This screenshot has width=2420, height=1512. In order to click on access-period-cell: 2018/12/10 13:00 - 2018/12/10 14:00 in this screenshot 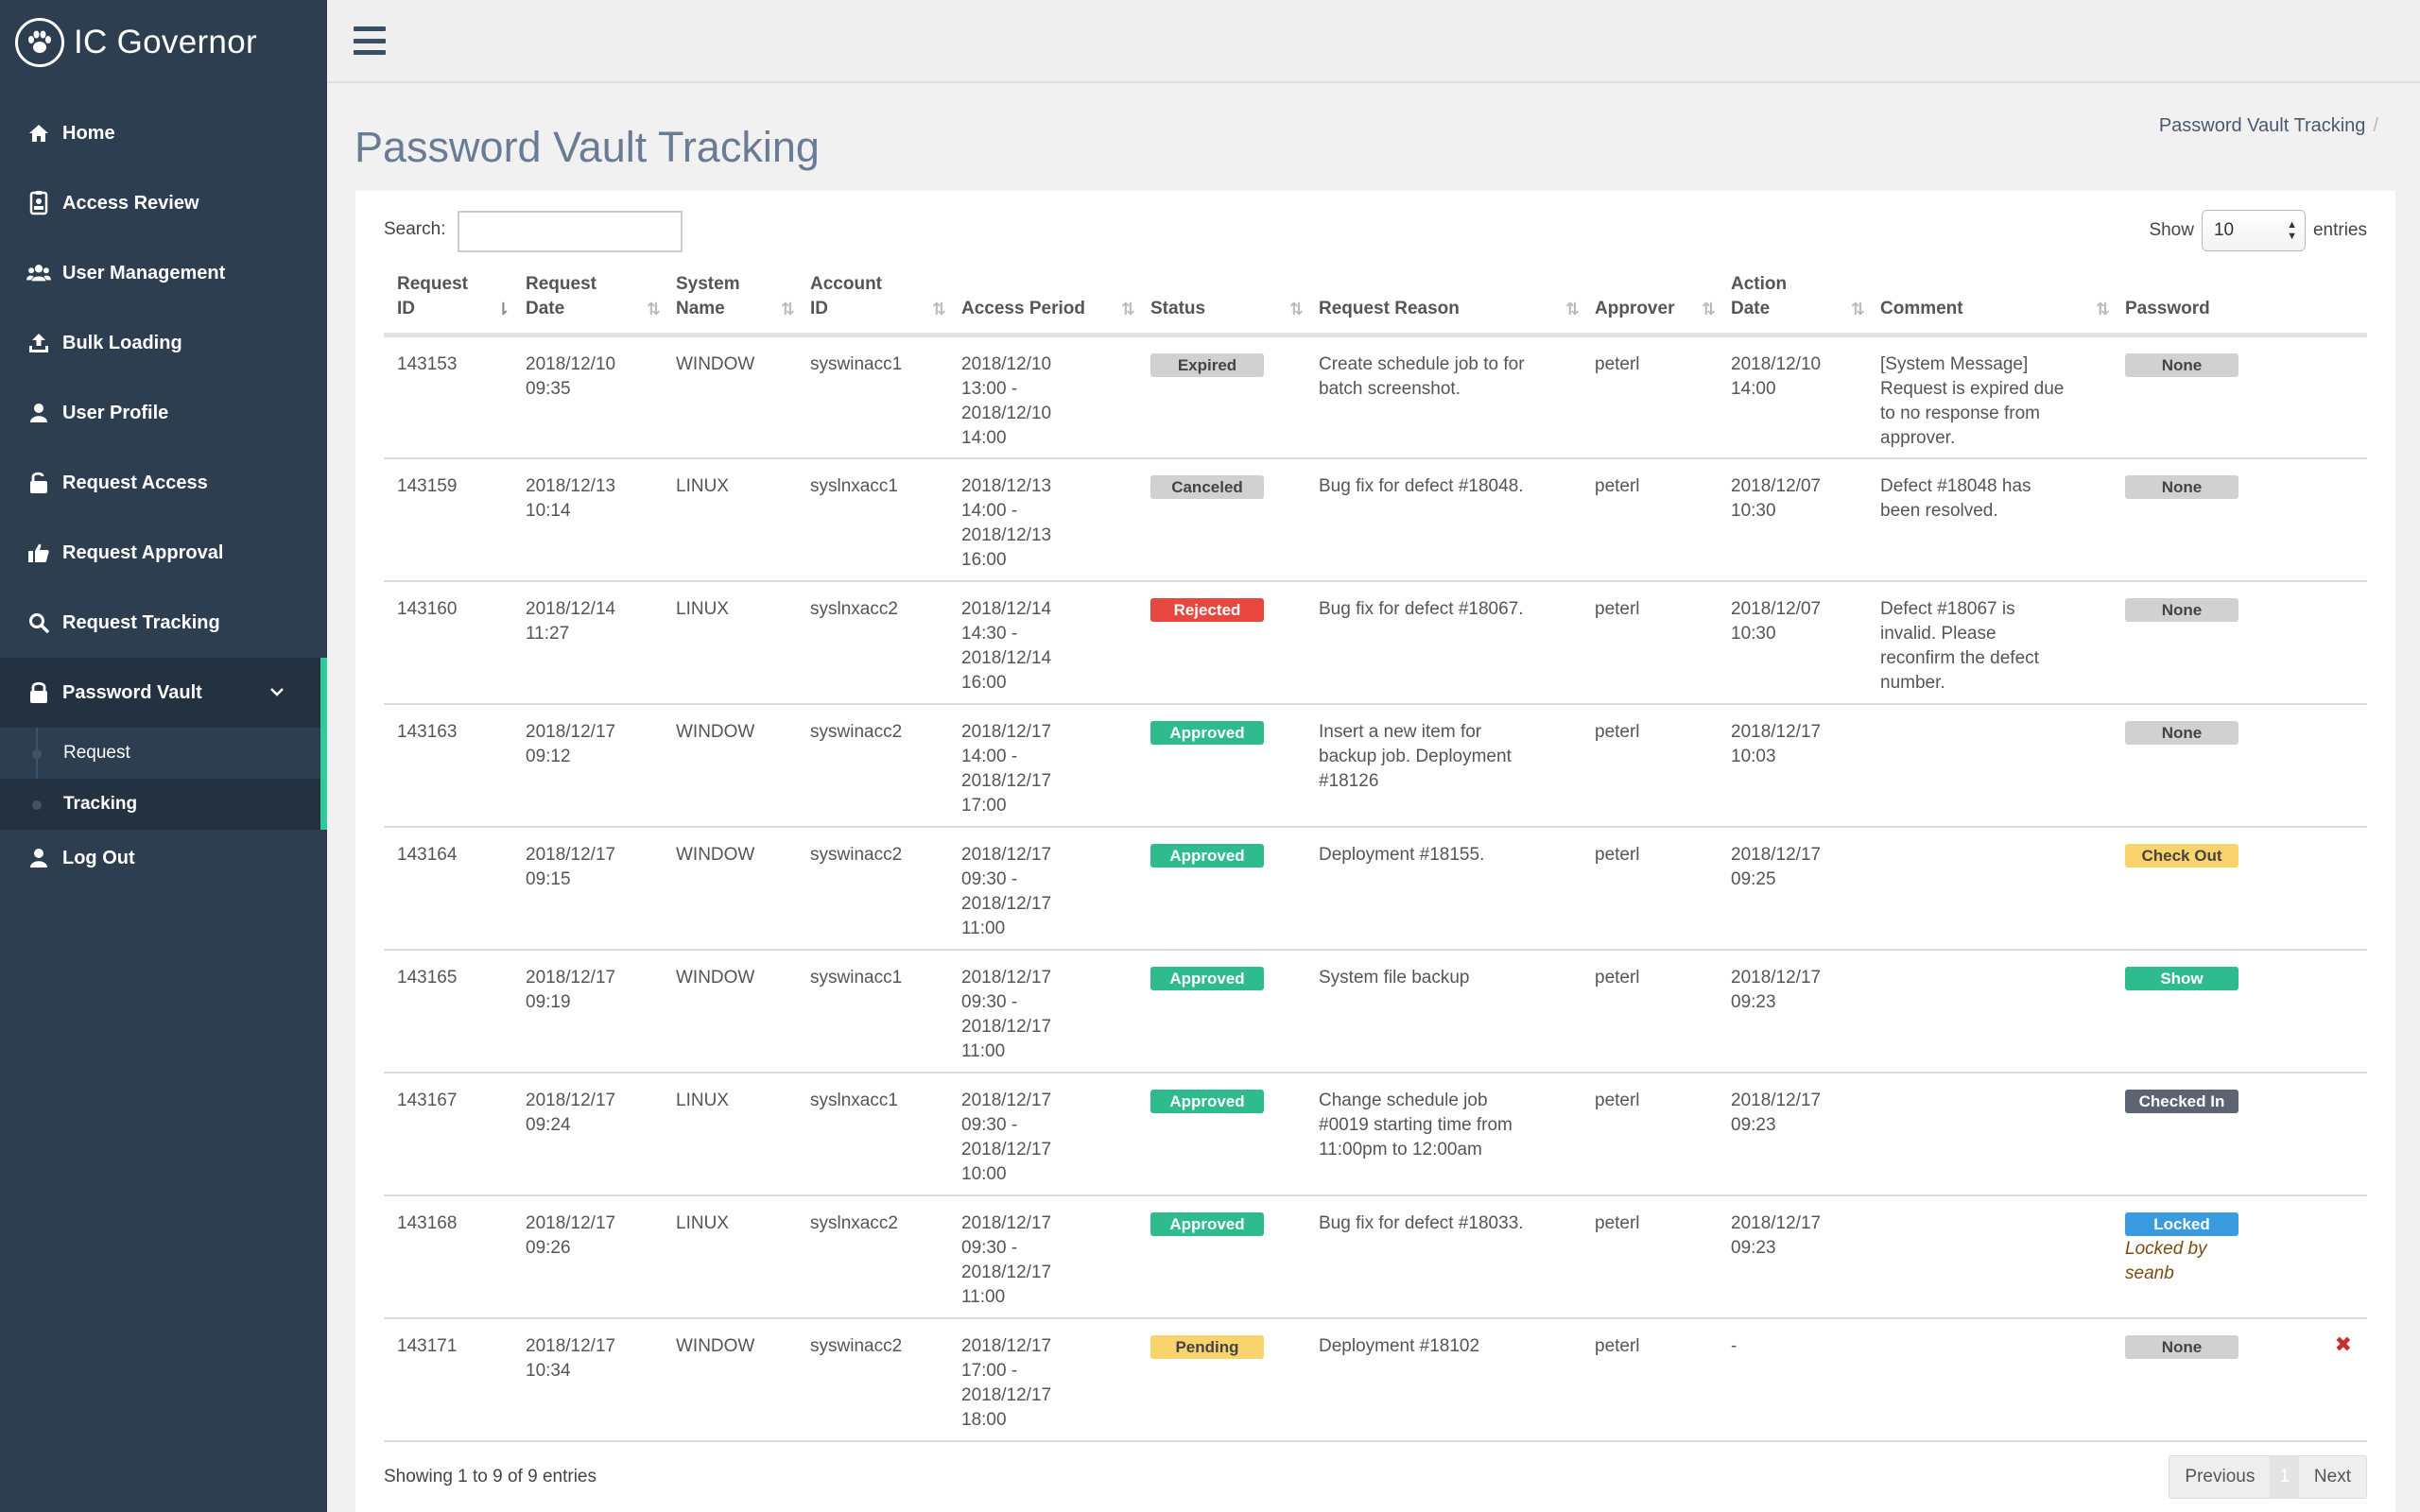, I will do `click(1042, 397)`.